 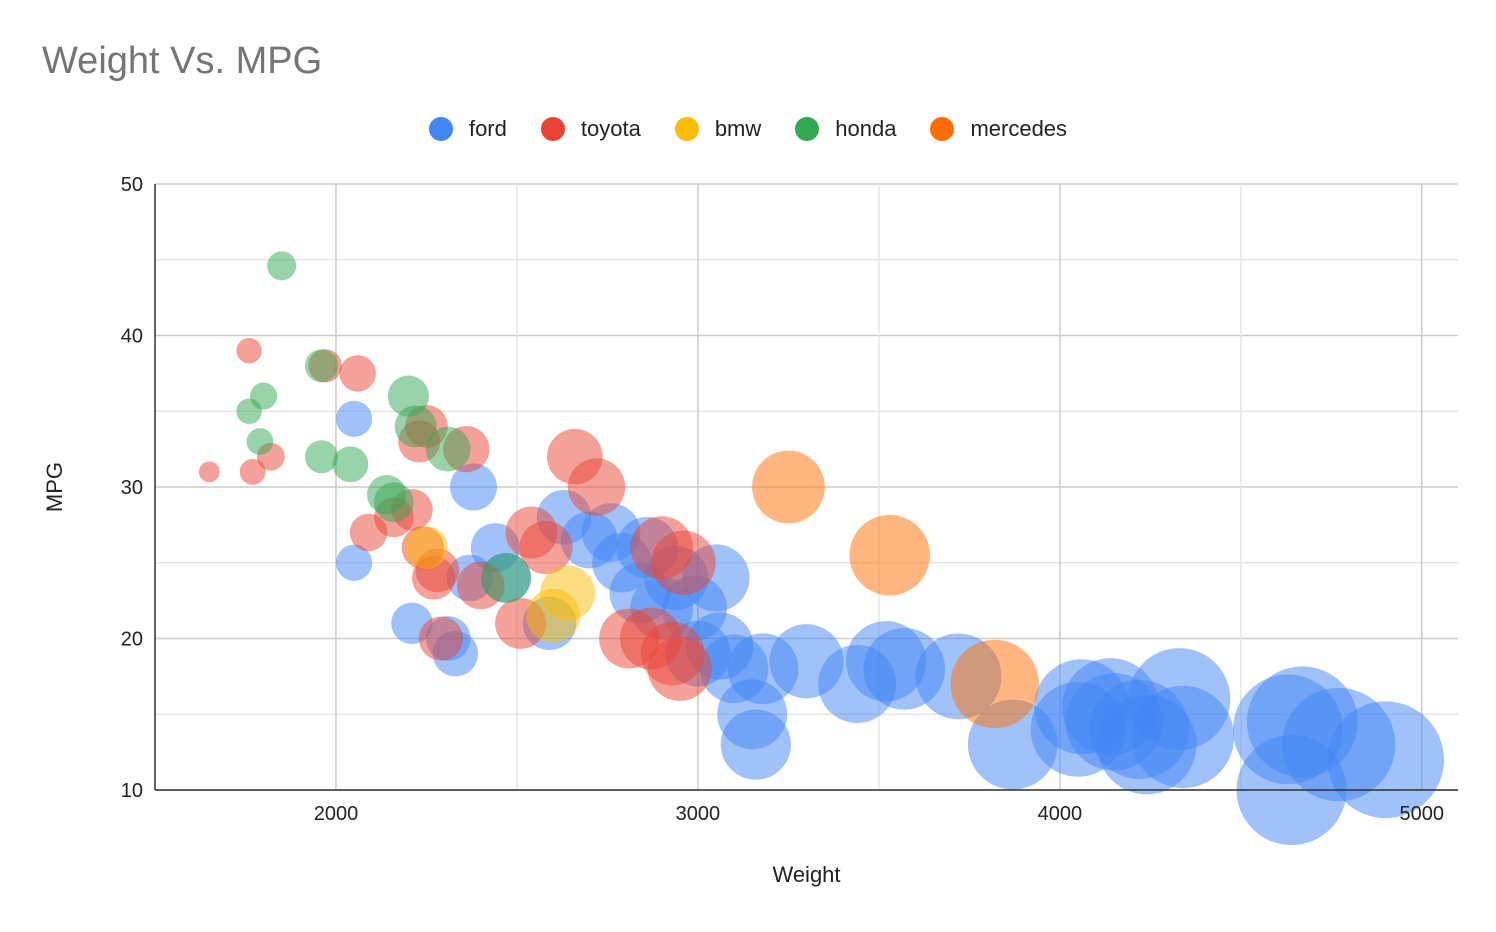 I want to click on legend-swatch-bmw, so click(x=686, y=129).